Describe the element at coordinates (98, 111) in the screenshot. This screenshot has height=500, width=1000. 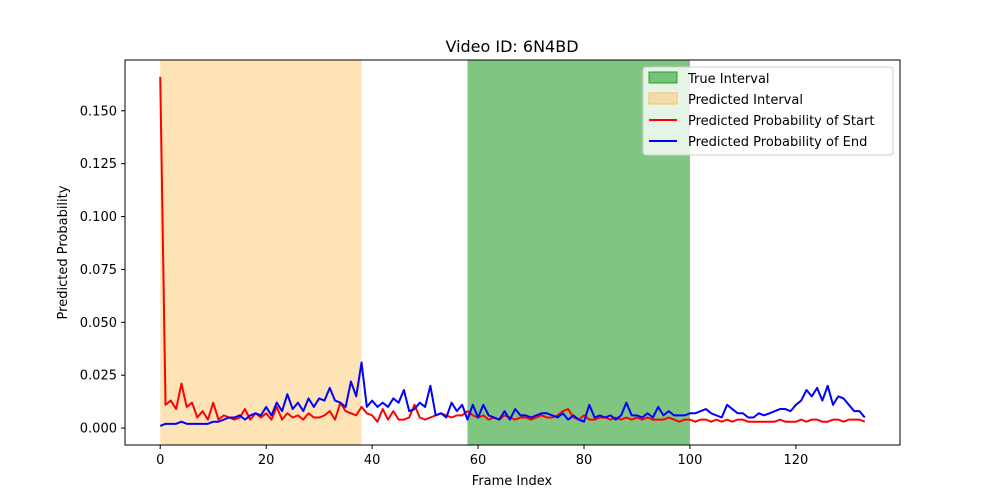
I see `y-tick-label: 0.150` at that location.